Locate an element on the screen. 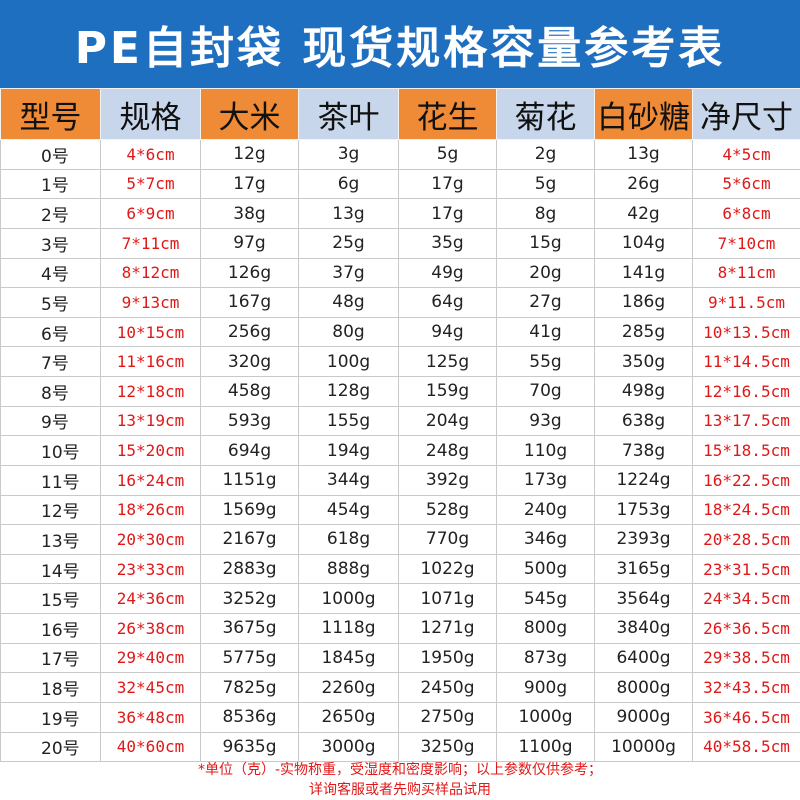 The image size is (800, 800). cell-sugar: 738g is located at coordinates (643, 450).